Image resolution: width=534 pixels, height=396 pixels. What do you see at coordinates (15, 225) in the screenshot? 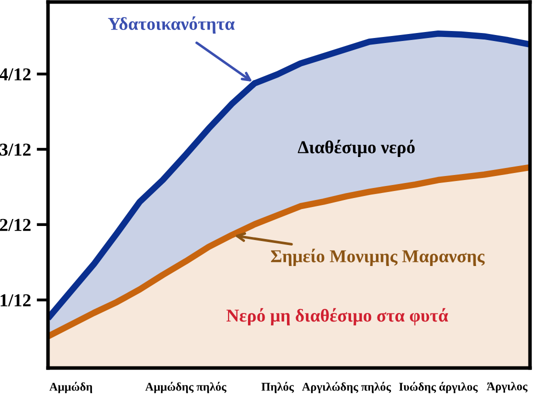
I see `y-tick-label: 2/12` at bounding box center [15, 225].